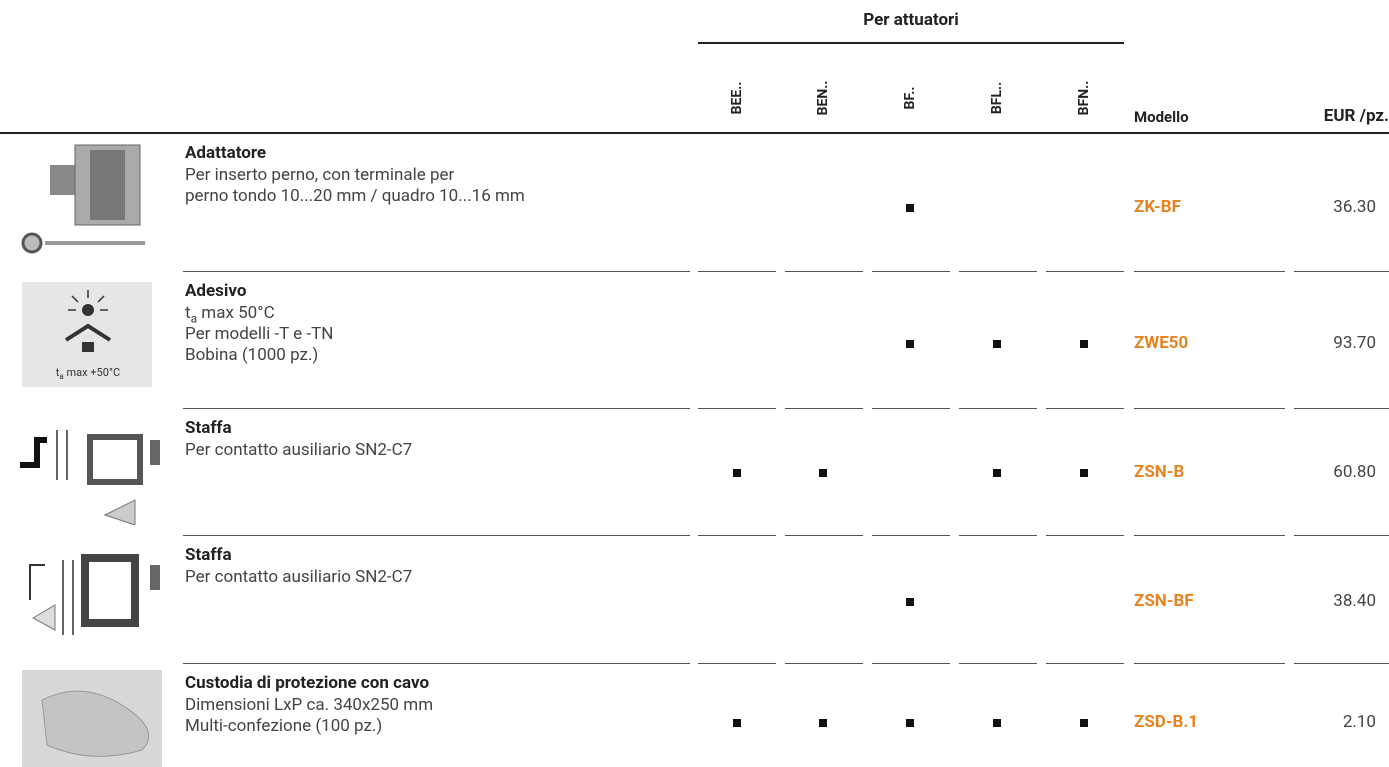  What do you see at coordinates (252, 355) in the screenshot?
I see `row-description: Bobina (1000 pz.)` at bounding box center [252, 355].